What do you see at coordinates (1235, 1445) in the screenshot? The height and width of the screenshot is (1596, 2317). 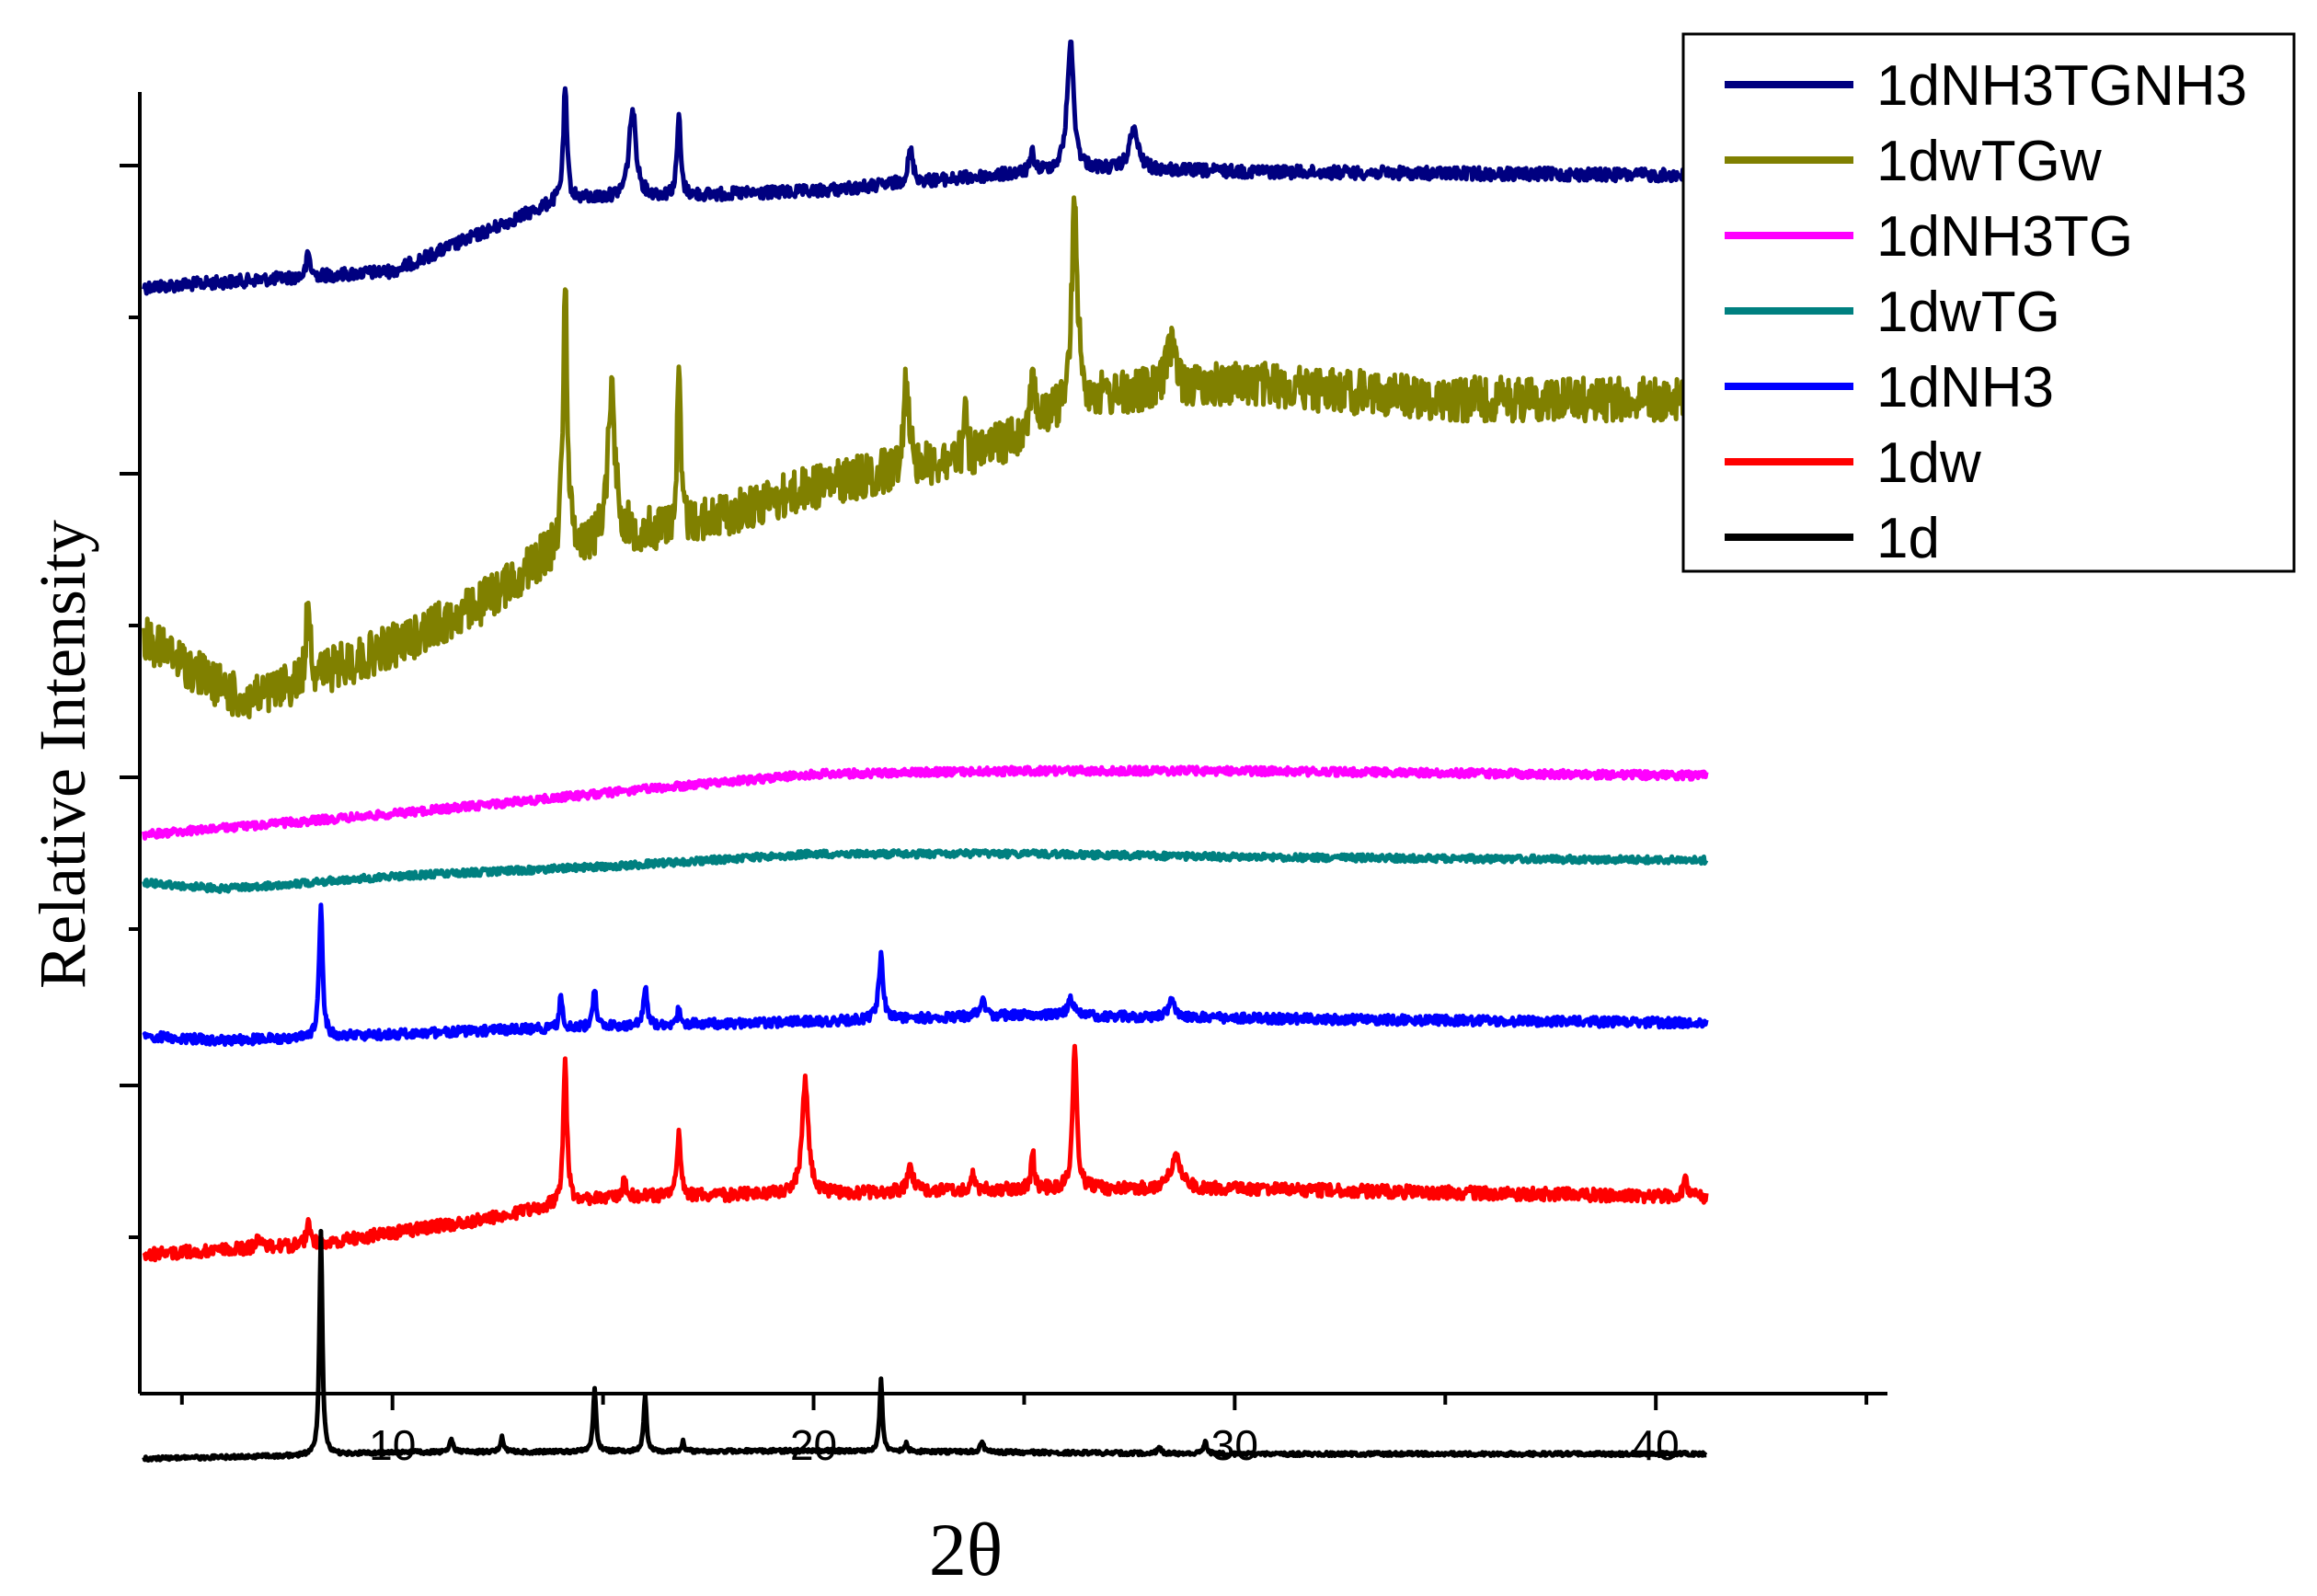 I see `x-tick-label: 30` at bounding box center [1235, 1445].